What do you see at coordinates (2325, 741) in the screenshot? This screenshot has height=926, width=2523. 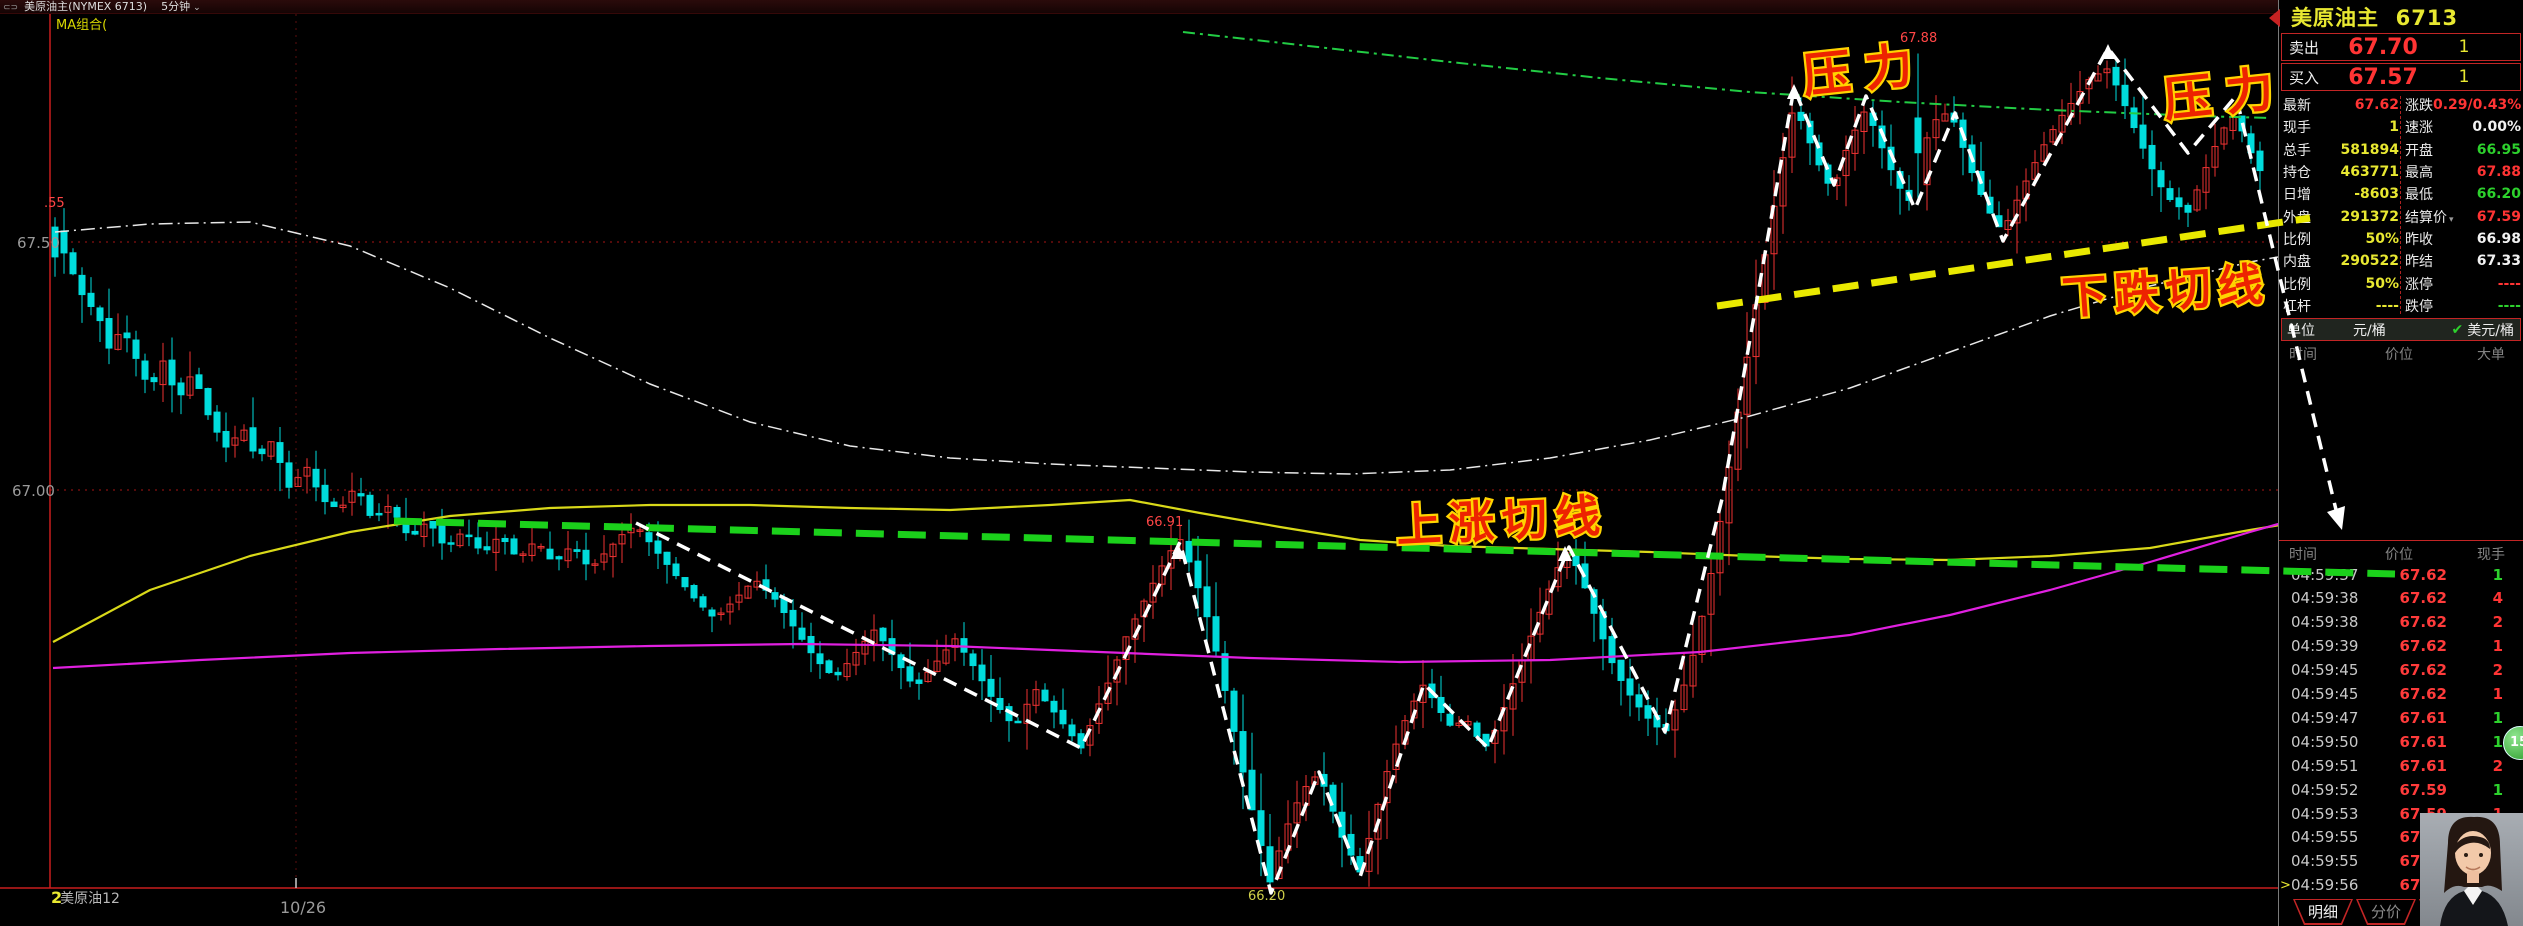 I see `trade-time: 04:59:50` at bounding box center [2325, 741].